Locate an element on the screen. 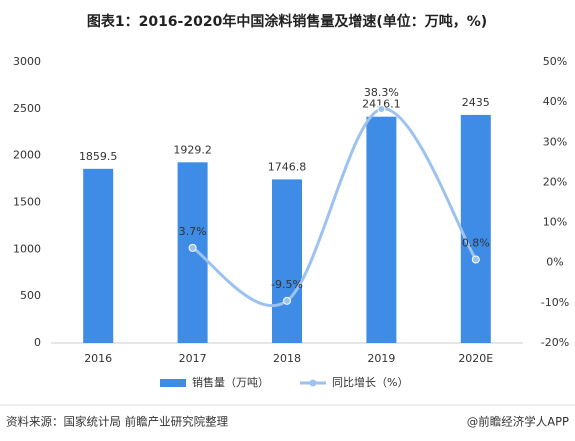 The height and width of the screenshot is (441, 575). y2-tick-label: 20% is located at coordinates (555, 181).